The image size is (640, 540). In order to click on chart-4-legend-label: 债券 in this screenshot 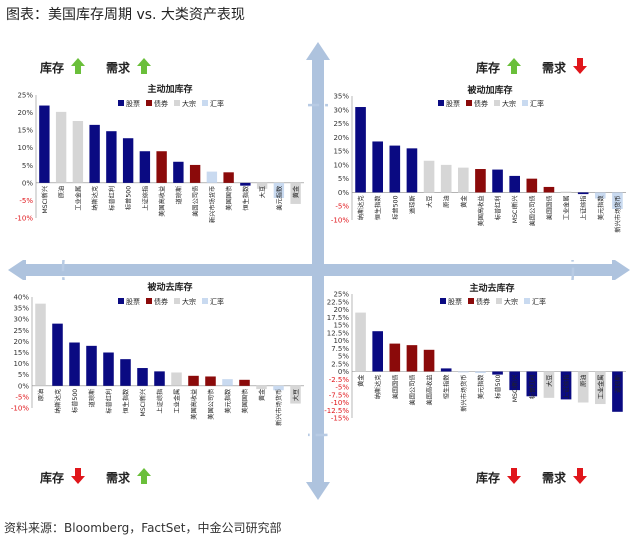, I will do `click(483, 301)`.